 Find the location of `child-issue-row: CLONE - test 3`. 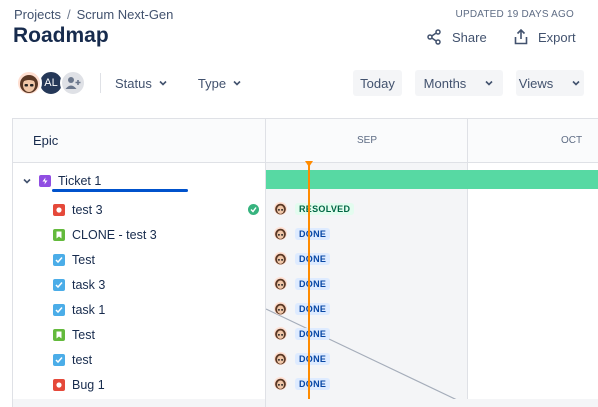

child-issue-row: CLONE - test 3 is located at coordinates (139, 234).